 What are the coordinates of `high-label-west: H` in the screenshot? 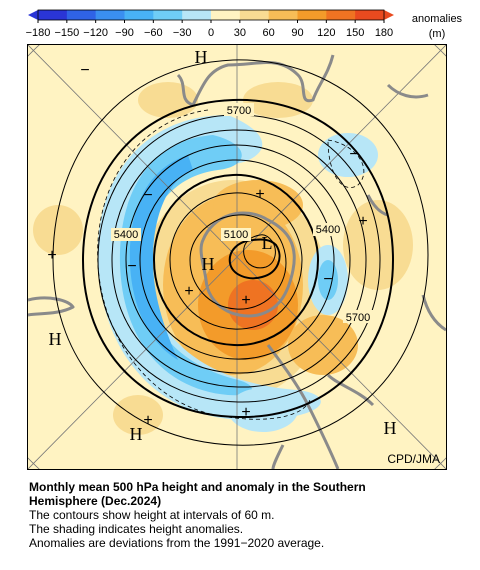 It's located at (55, 339).